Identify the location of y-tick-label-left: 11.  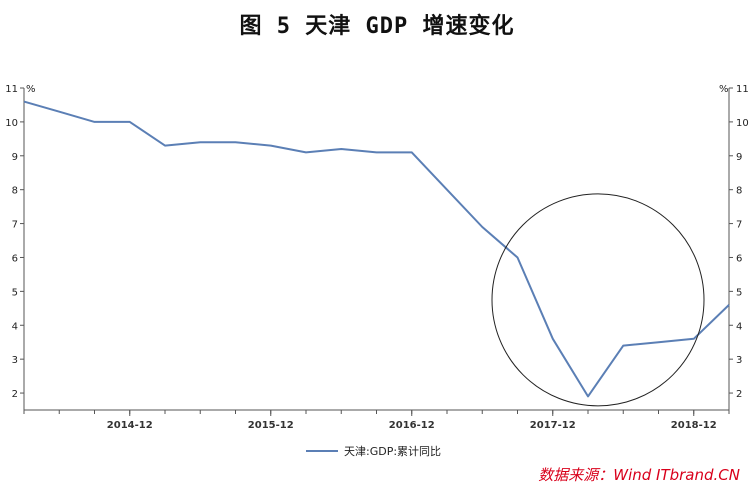
(11, 89).